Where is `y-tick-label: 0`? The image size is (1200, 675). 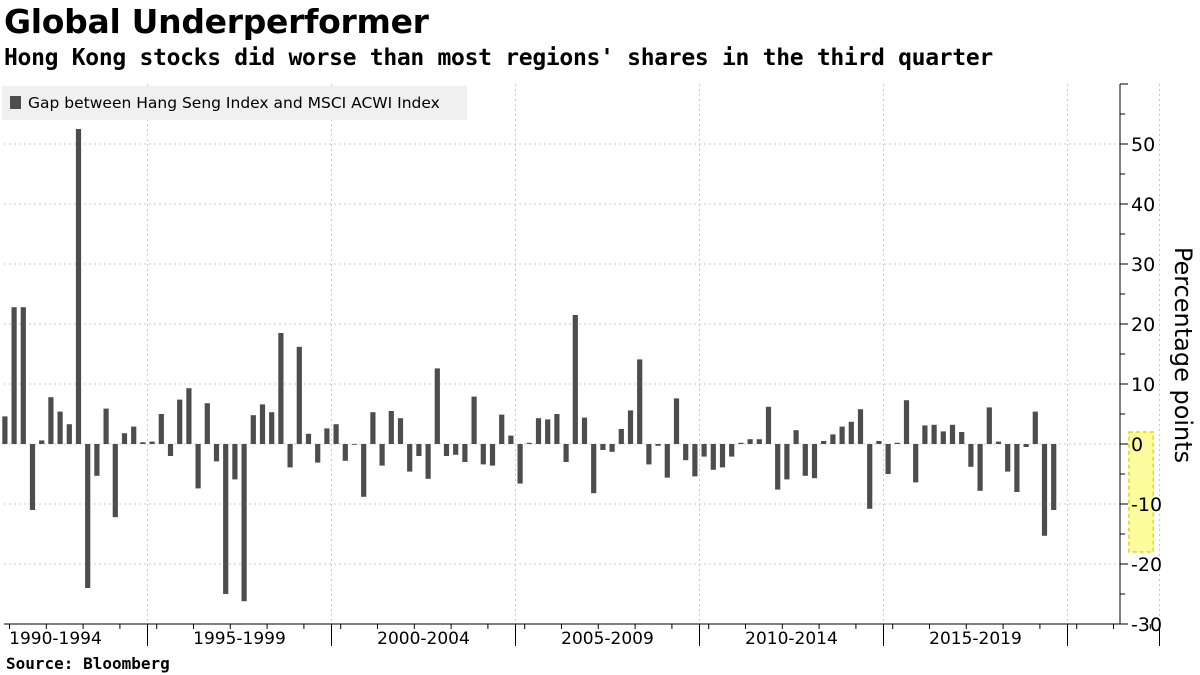 y-tick-label: 0 is located at coordinates (1137, 445).